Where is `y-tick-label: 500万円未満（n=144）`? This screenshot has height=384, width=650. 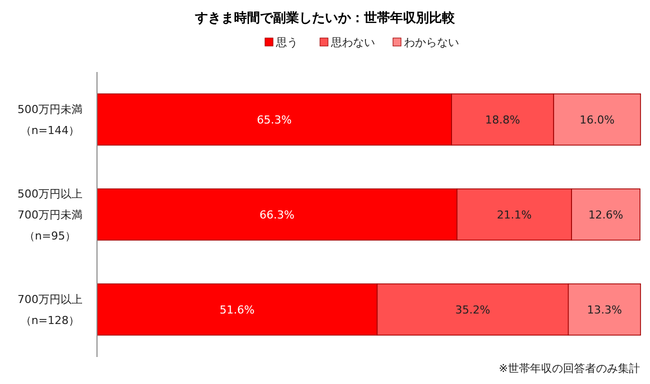
y-tick-label: 500万円未満（n=144） is located at coordinates (50, 120).